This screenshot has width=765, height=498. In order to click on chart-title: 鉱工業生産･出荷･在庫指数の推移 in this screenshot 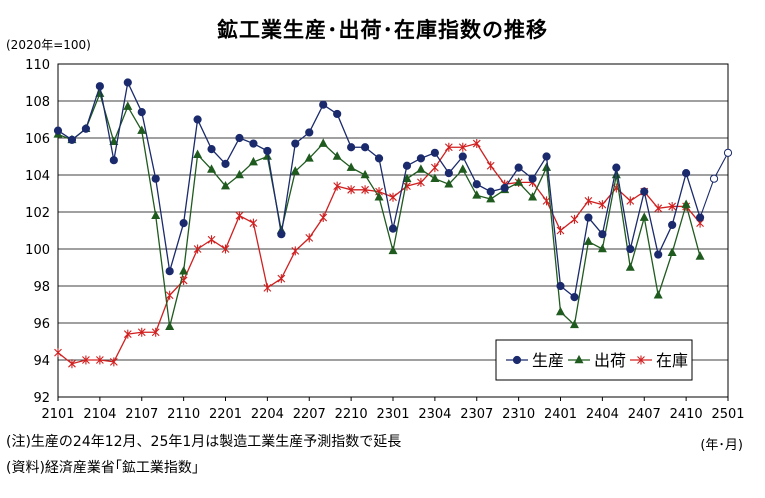, I will do `click(382, 30)`.